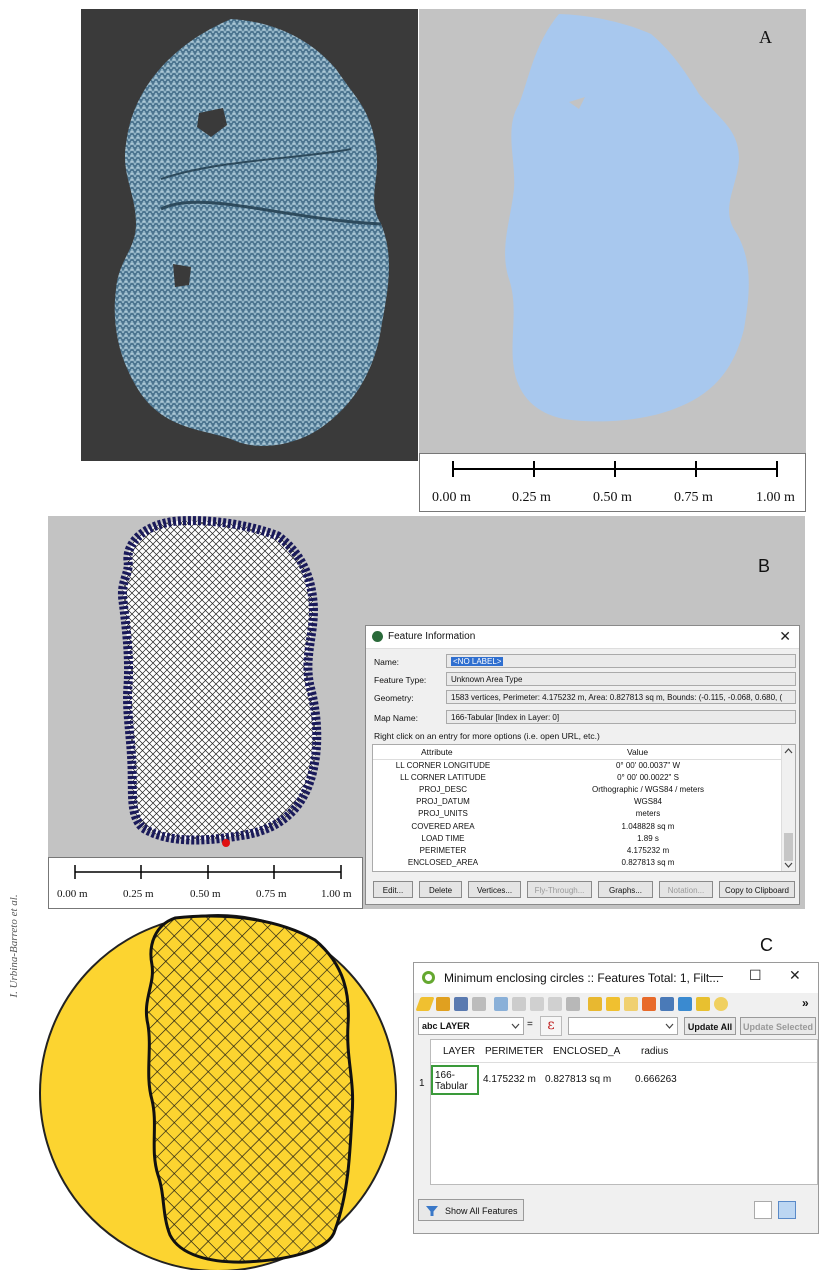 The height and width of the screenshot is (1277, 819). Describe the element at coordinates (693, 497) in the screenshot. I see `scale-a-label-3: 0.75 m` at that location.